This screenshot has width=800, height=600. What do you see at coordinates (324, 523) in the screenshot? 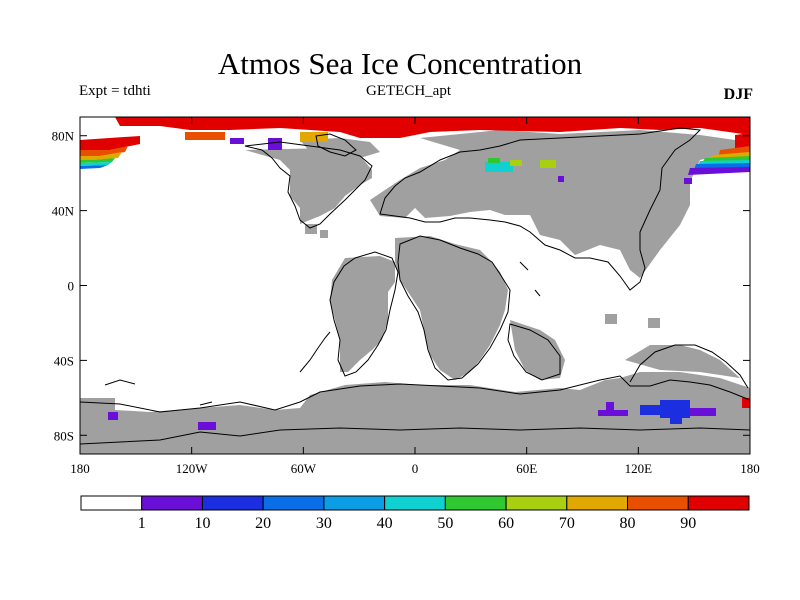
I see `colorbar-label: 30` at bounding box center [324, 523].